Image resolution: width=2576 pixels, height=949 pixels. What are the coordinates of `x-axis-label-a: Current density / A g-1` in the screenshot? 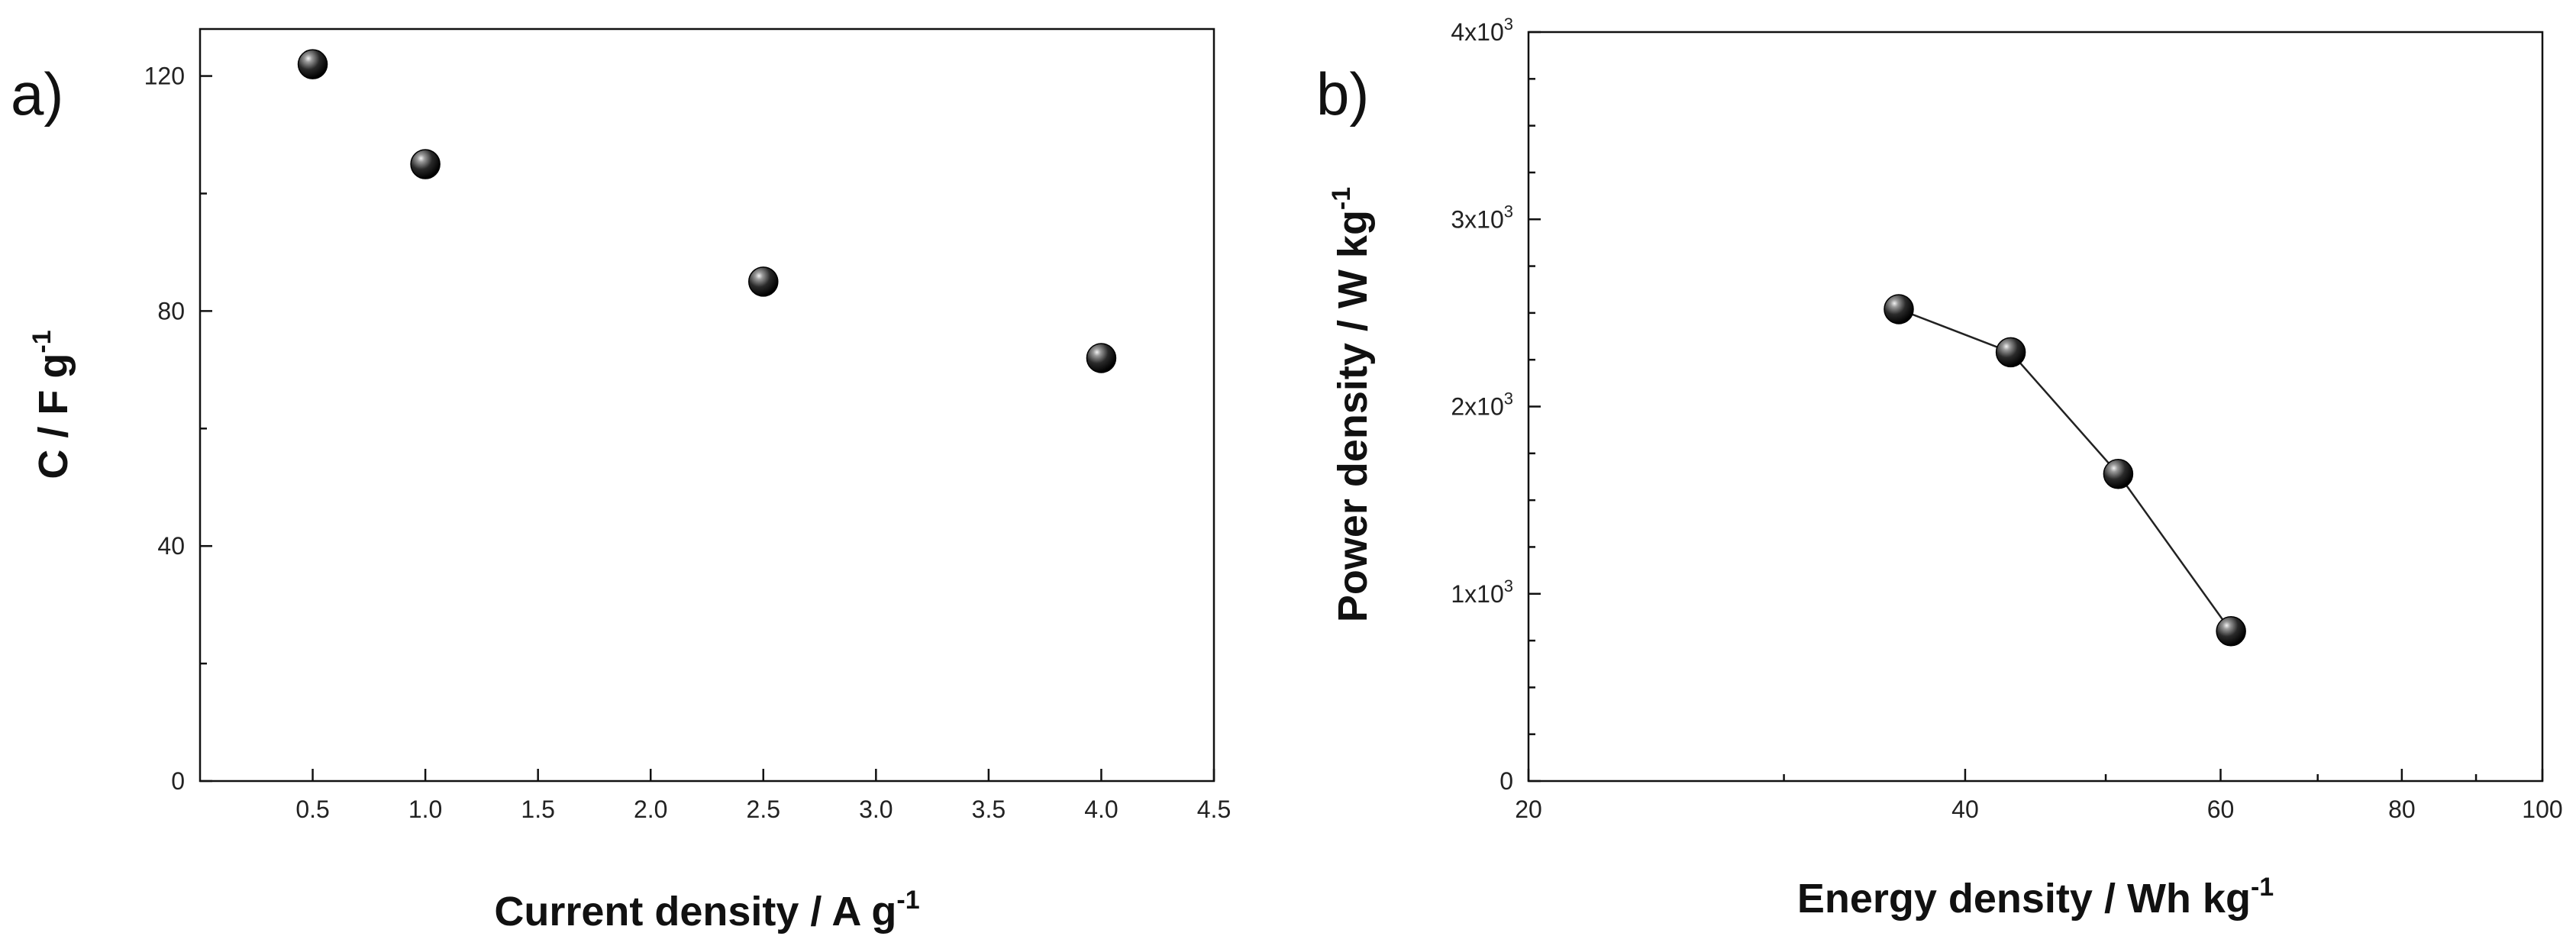 It's located at (706, 910).